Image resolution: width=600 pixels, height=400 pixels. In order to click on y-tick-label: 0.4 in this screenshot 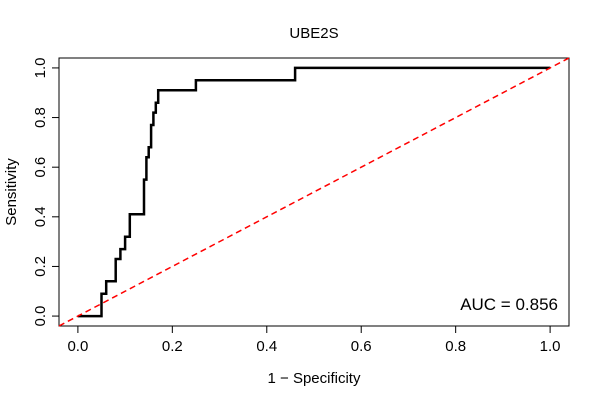, I will do `click(40, 216)`.